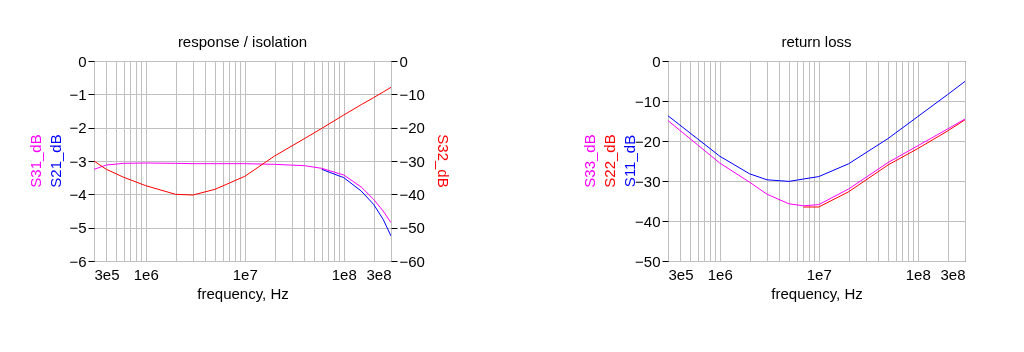 The width and height of the screenshot is (1024, 352). I want to click on chart-title: return loss, so click(816, 41).